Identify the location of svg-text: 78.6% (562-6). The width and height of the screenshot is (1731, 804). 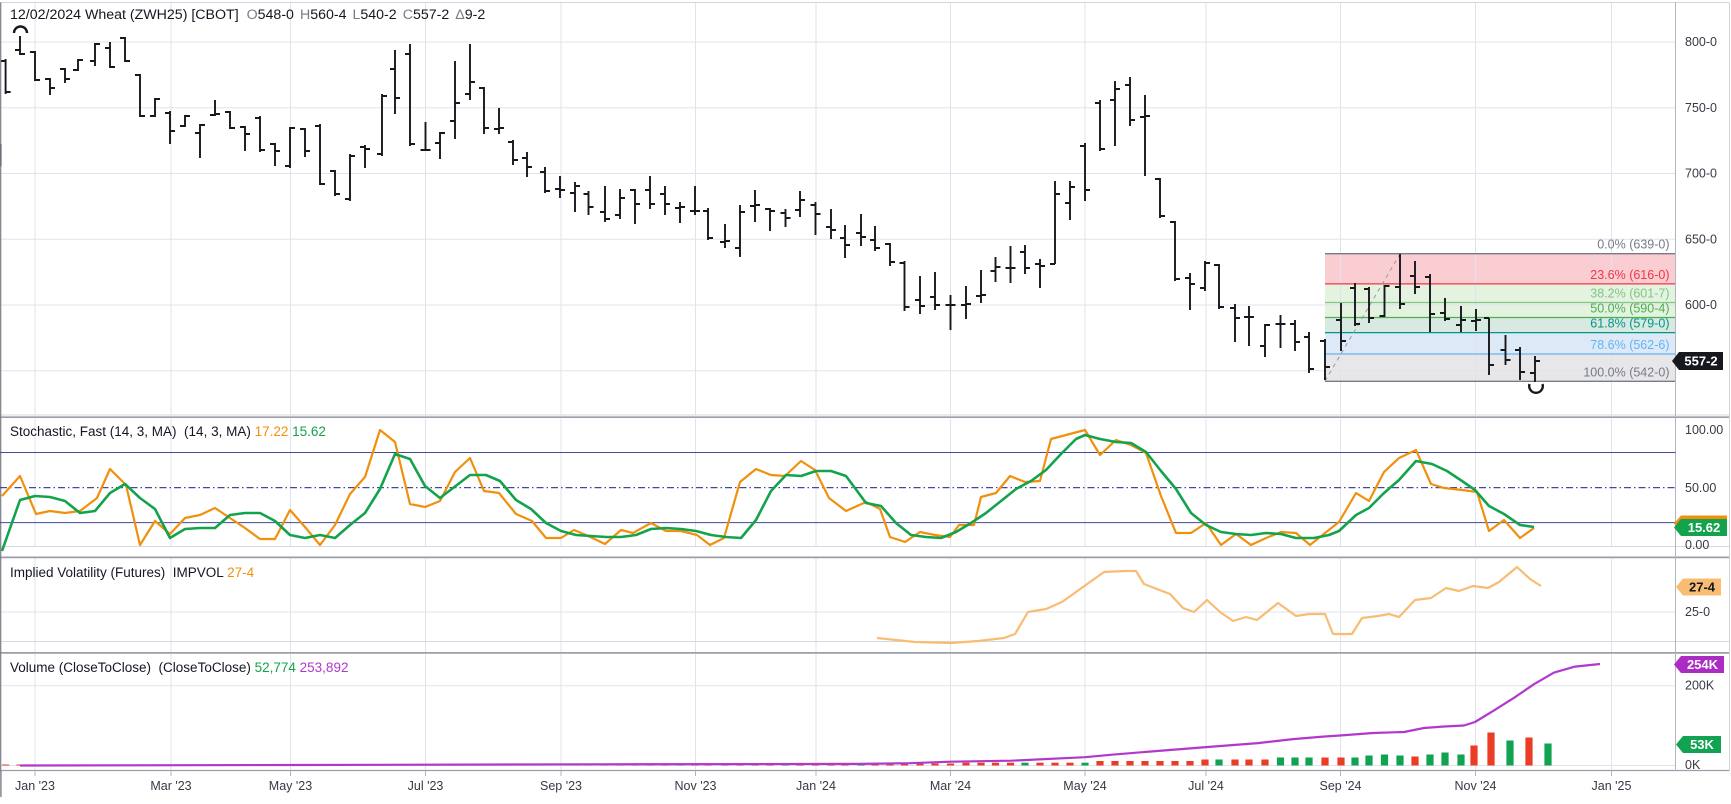
(1629, 345).